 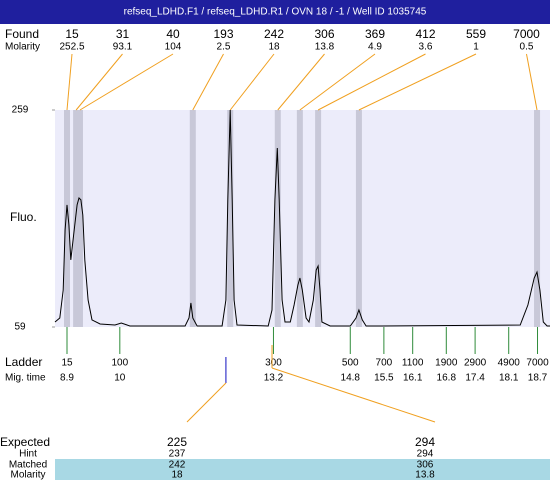 What do you see at coordinates (274, 34) in the screenshot?
I see `found-size: 242` at bounding box center [274, 34].